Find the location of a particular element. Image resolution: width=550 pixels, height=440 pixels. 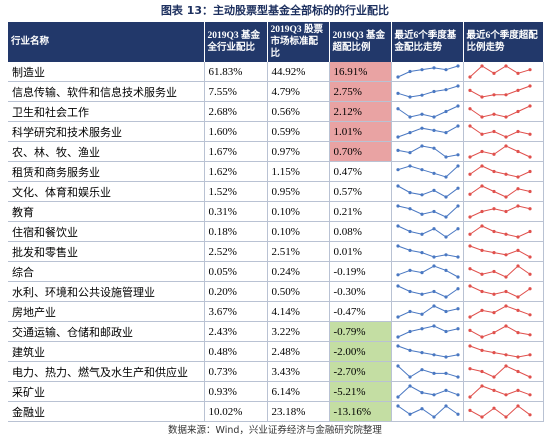

table-row: 采矿业 0.93% 6.14% -5.21% is located at coordinates (276, 391).